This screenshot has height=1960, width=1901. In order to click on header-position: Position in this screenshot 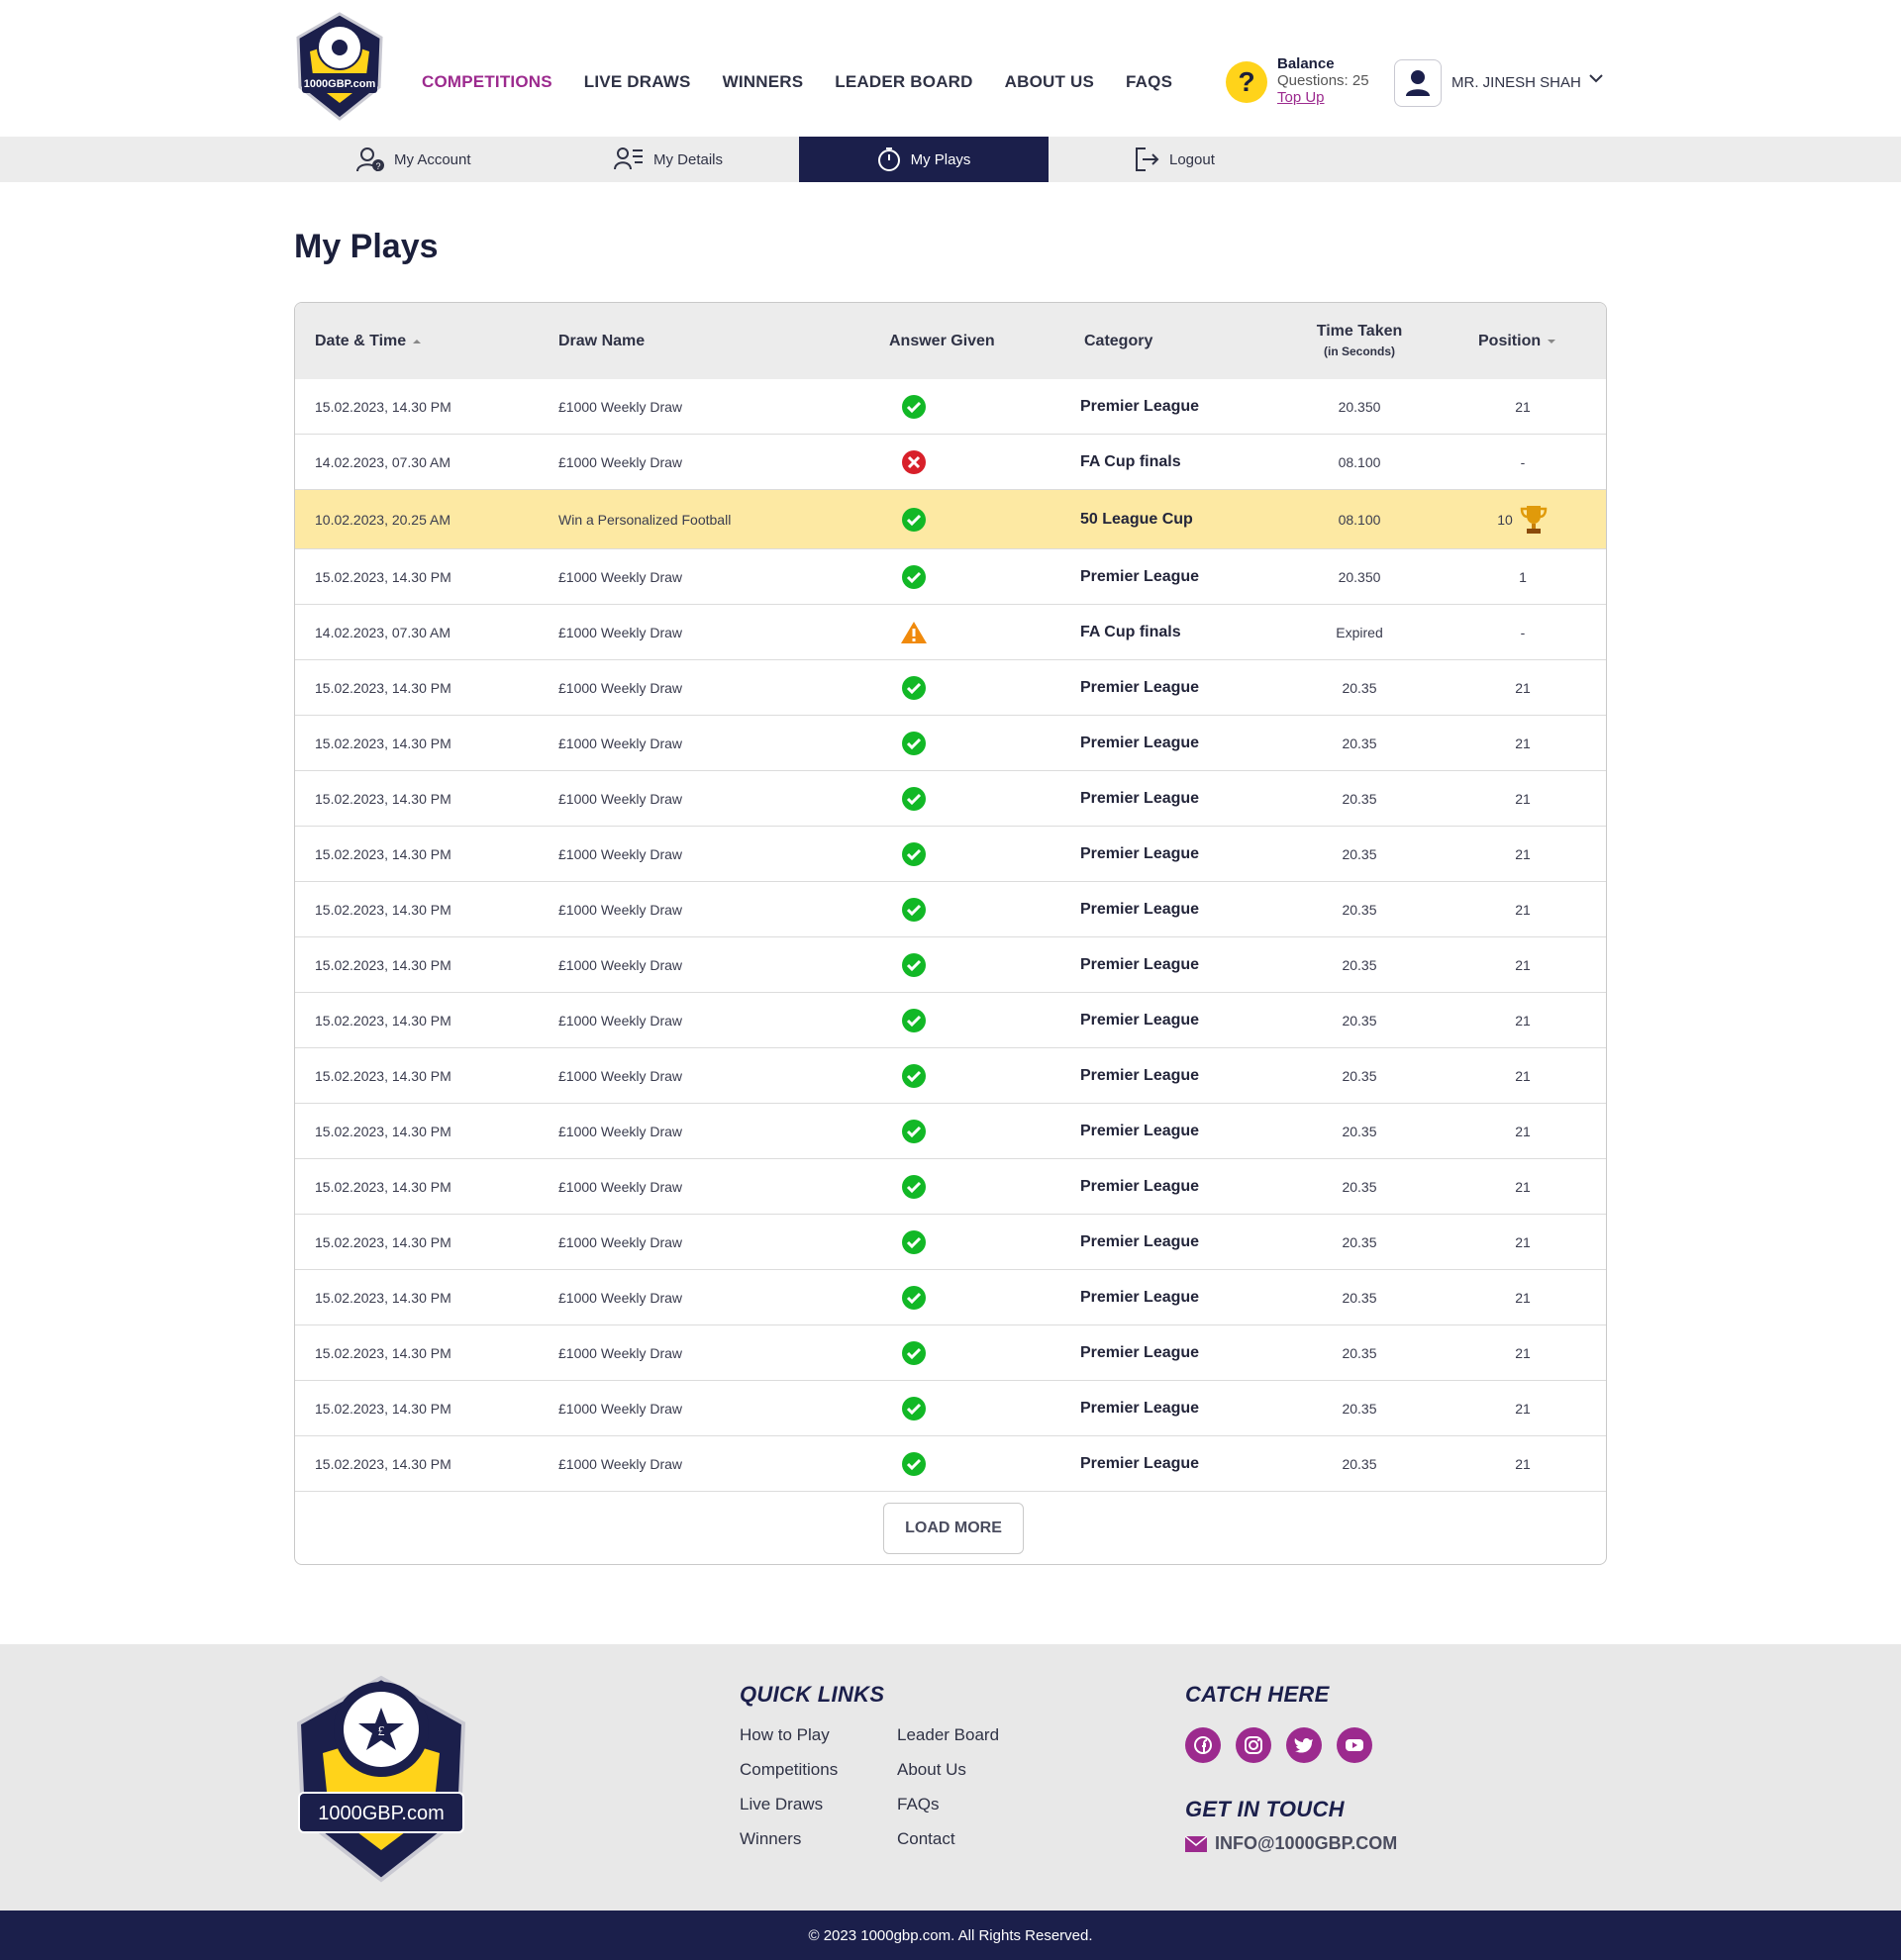, I will do `click(1517, 341)`.